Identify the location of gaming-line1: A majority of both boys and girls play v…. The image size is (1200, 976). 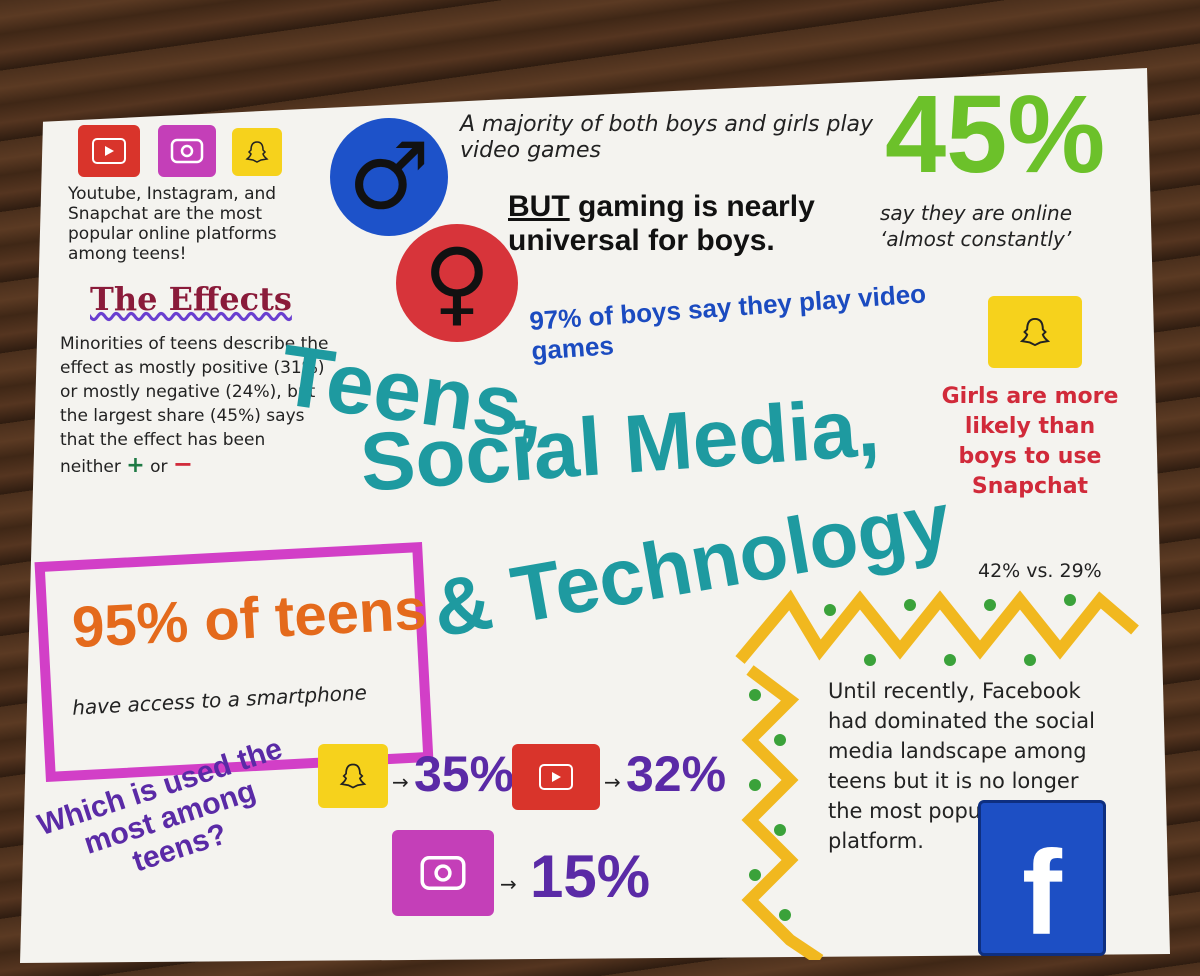
(667, 137).